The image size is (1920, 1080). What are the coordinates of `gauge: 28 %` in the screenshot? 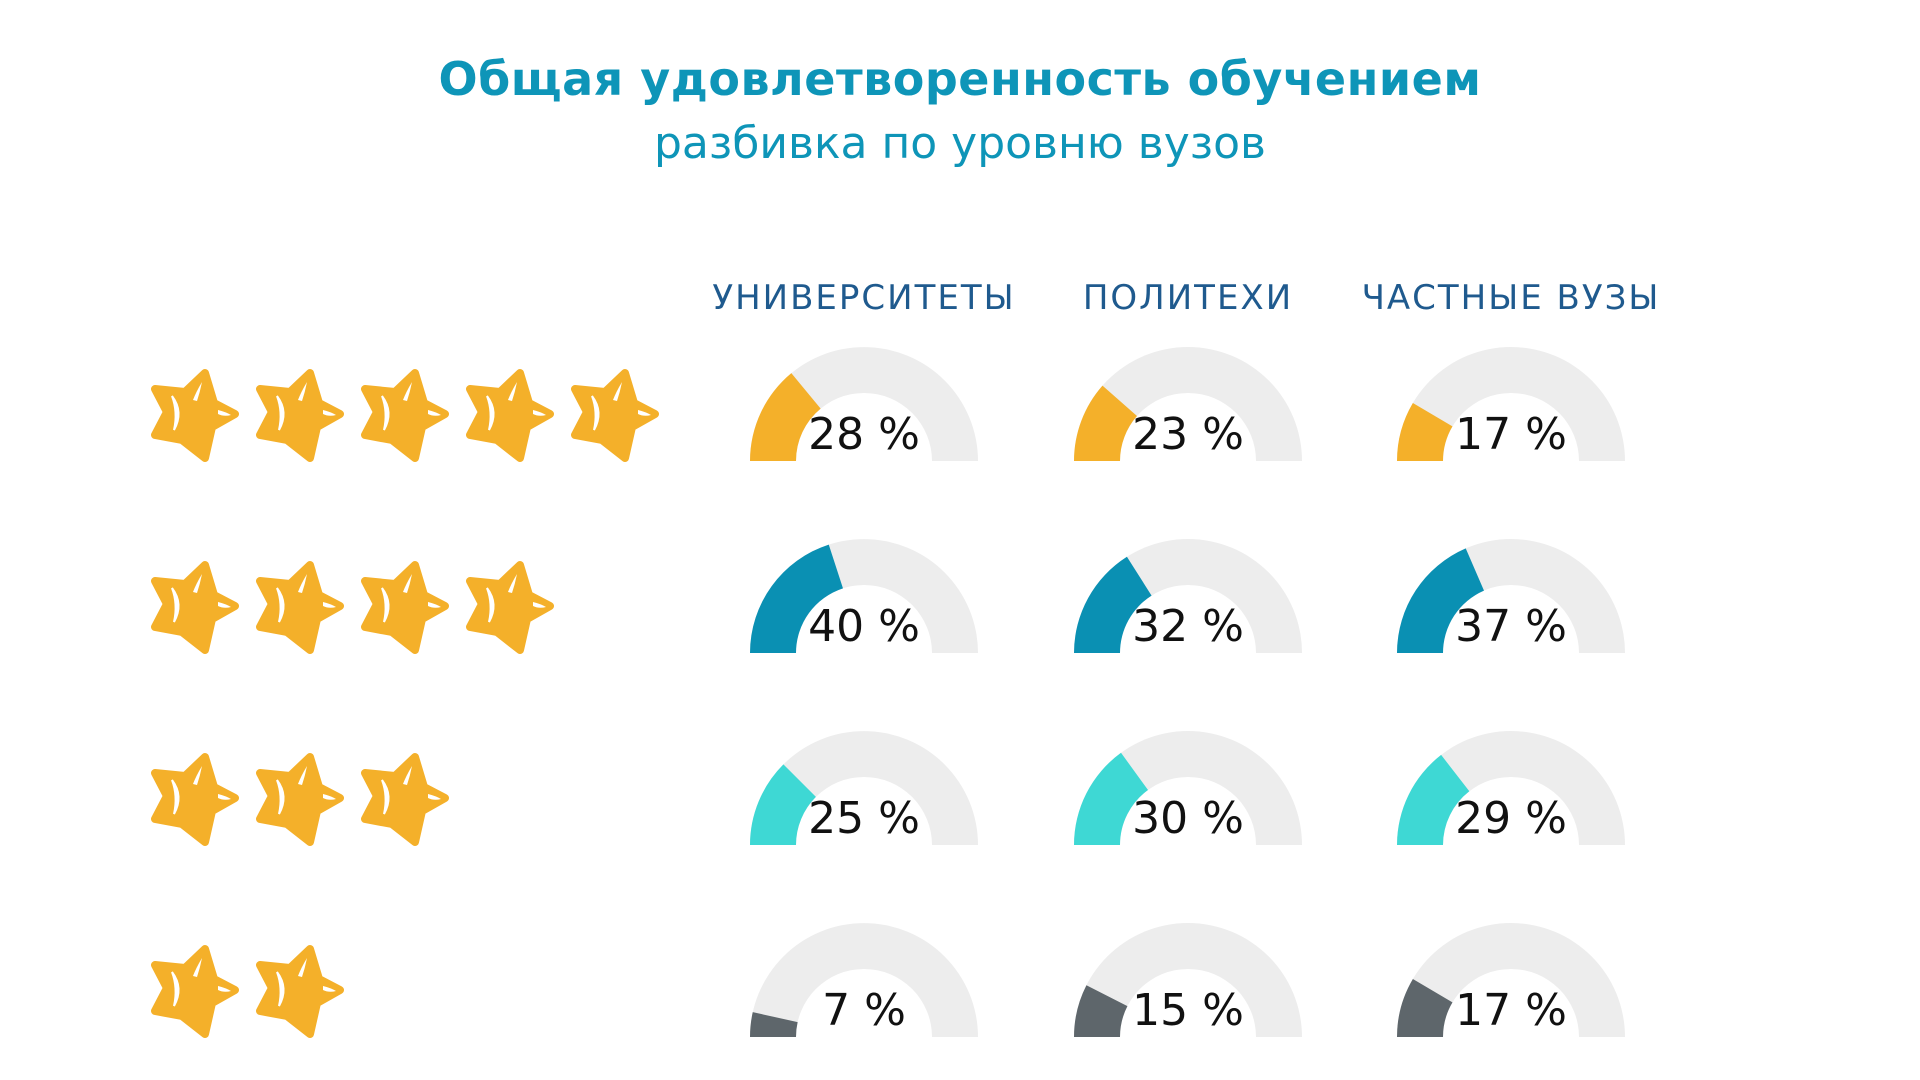 It's located at (864, 404).